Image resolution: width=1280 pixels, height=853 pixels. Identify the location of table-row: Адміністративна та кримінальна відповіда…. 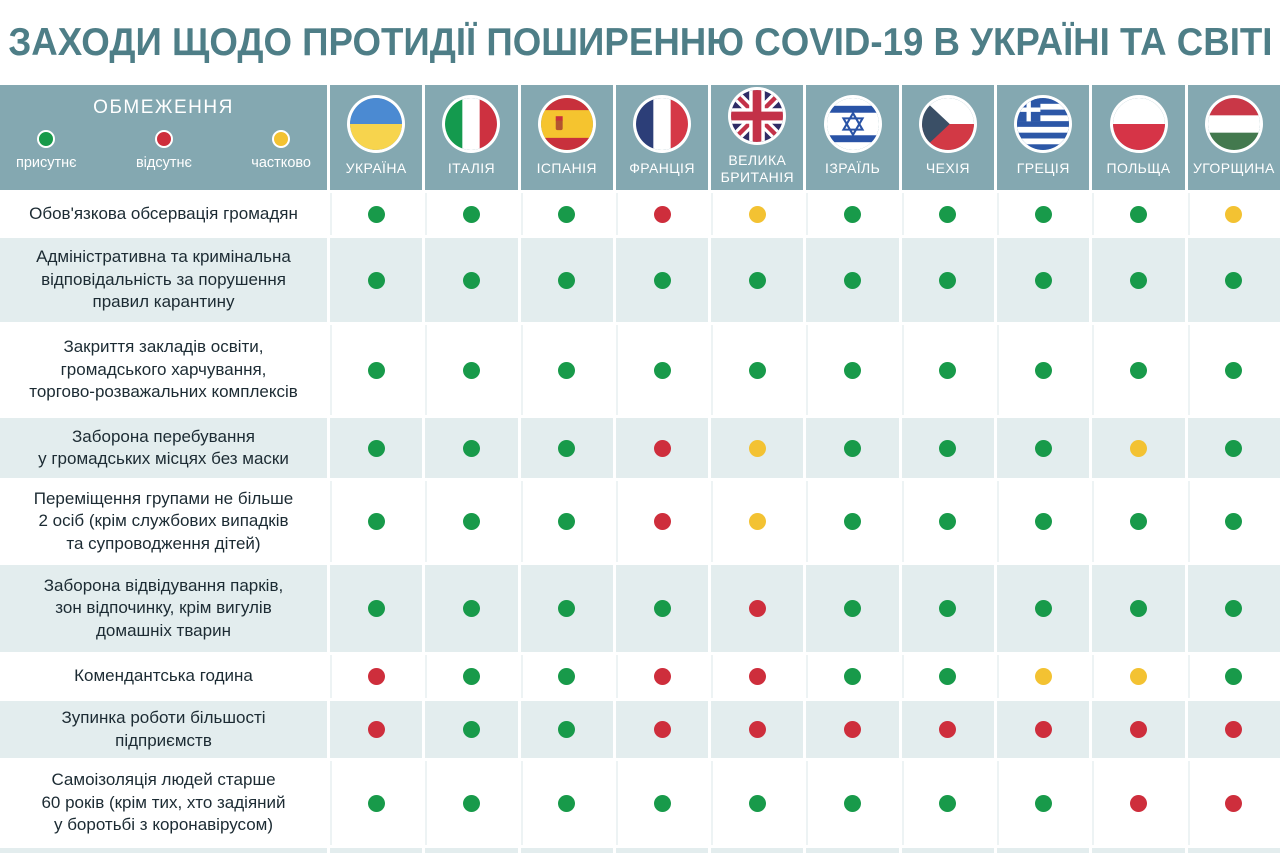
(640, 280).